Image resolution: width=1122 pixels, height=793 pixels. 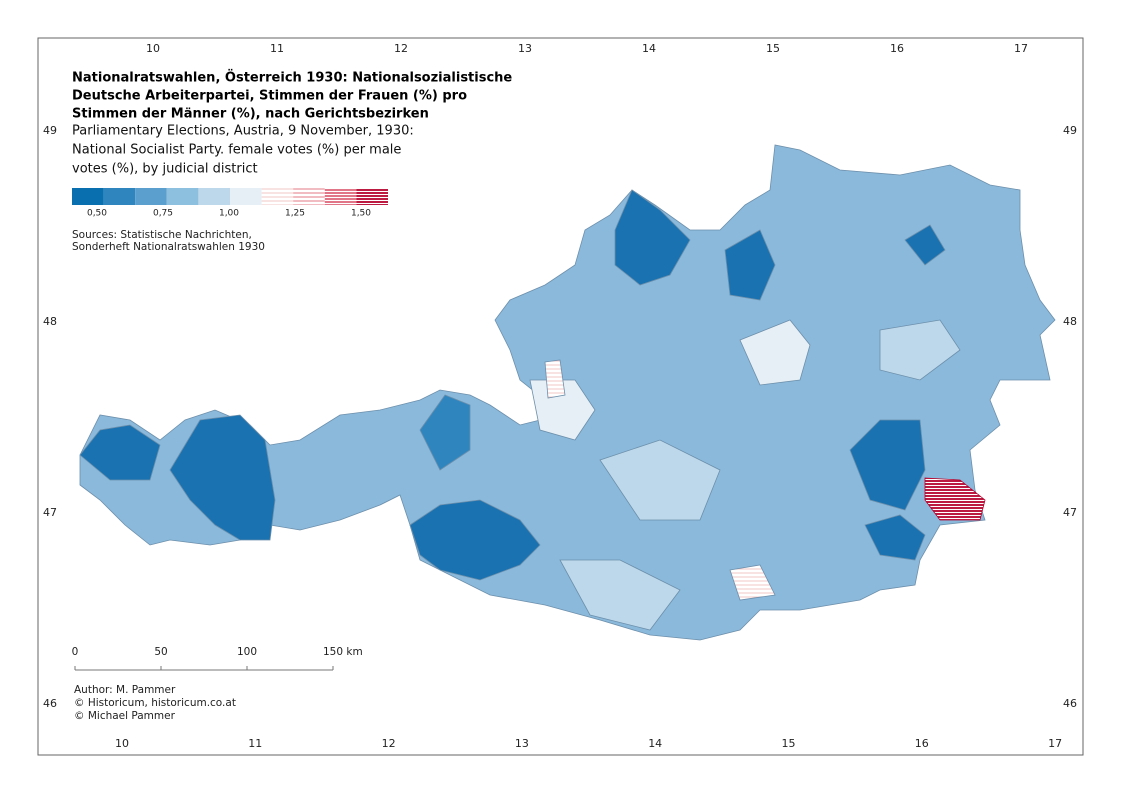 I want to click on legend-label: 1,25, so click(x=295, y=214).